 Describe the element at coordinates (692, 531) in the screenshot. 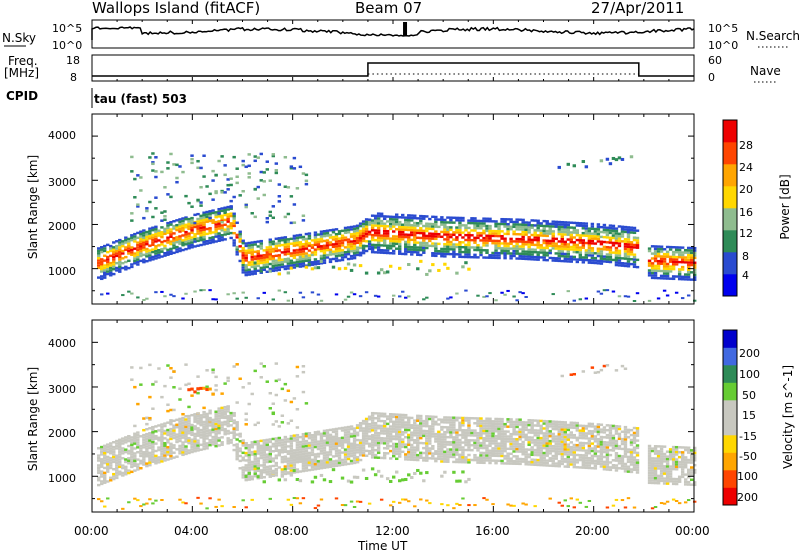

I see `xtick: 00:00` at that location.